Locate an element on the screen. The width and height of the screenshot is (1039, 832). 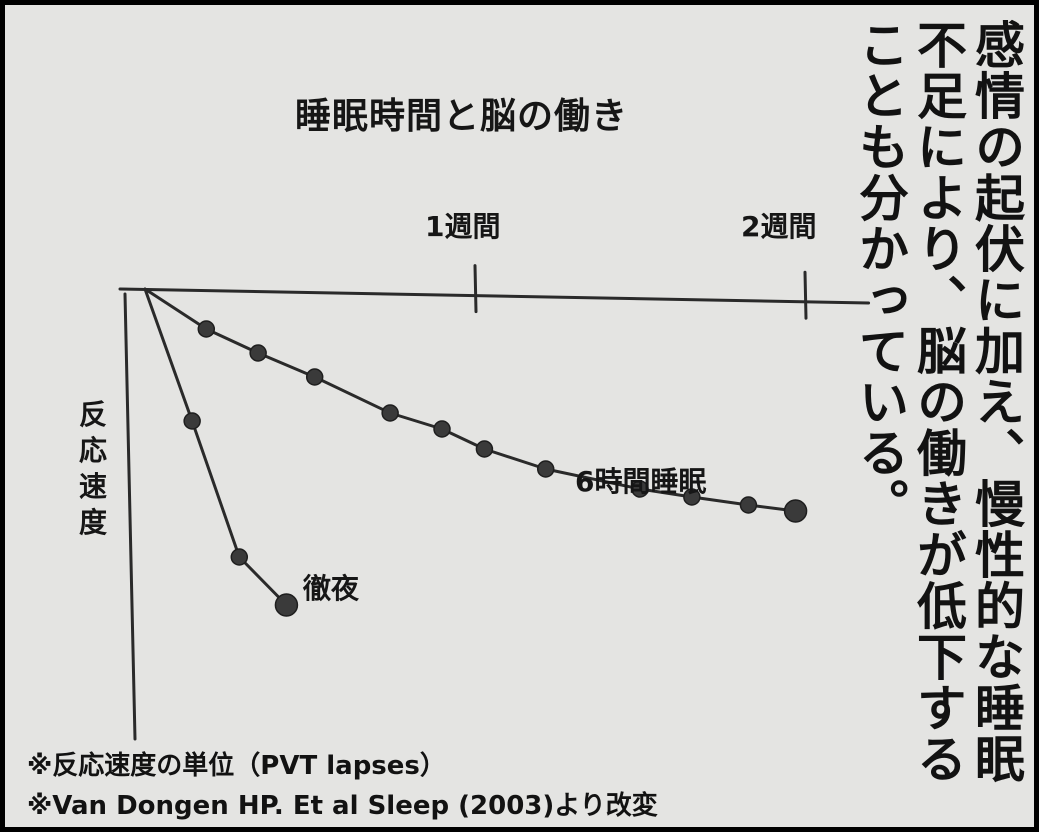
x-tick-label-2-weeks: 2週間 is located at coordinates (779, 226).